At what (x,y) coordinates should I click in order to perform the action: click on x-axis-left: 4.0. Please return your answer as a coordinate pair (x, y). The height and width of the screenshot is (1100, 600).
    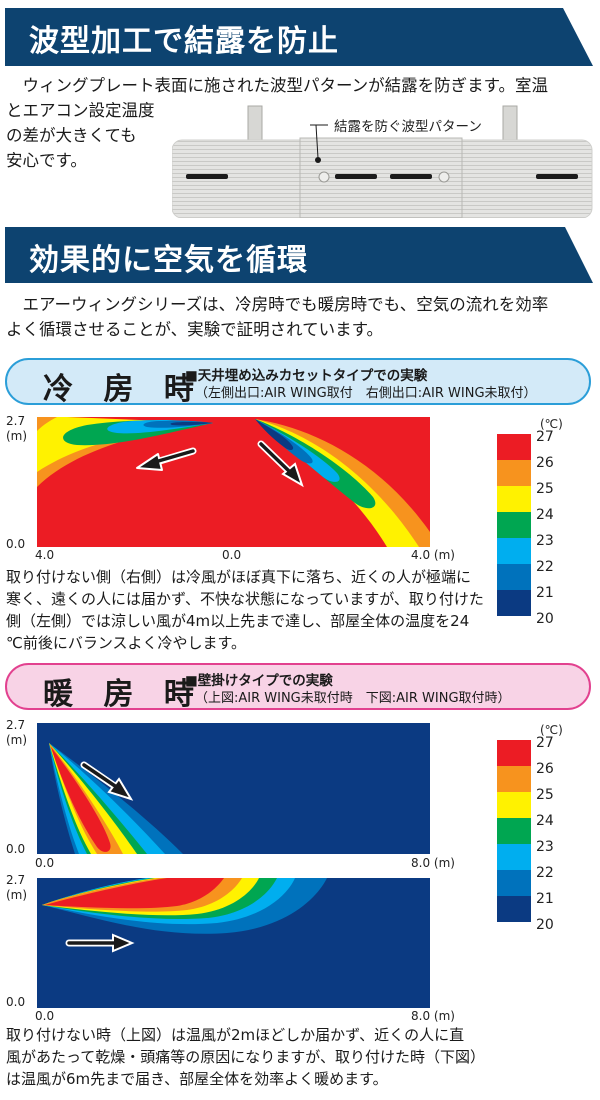
    Looking at the image, I should click on (45, 555).